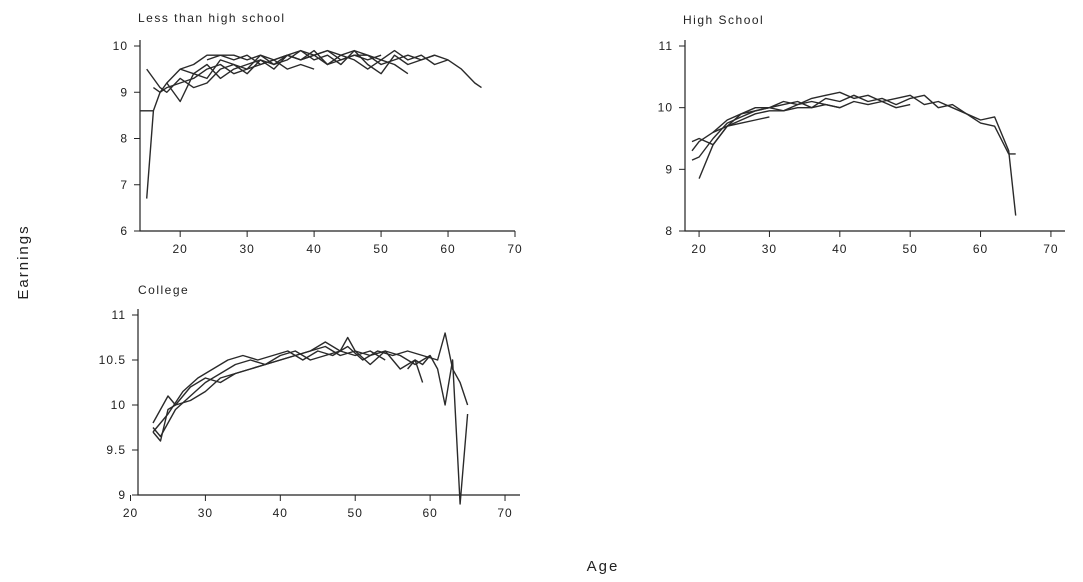 The width and height of the screenshot is (1083, 582). Describe the element at coordinates (116, 450) in the screenshot. I see `y-tick-label: 9.5` at that location.